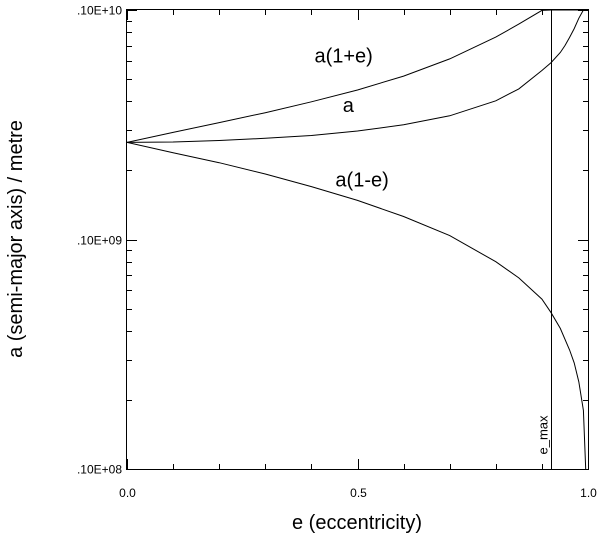 The height and width of the screenshot is (536, 600). What do you see at coordinates (16, 239) in the screenshot?
I see `y-axis-title: a (semi-major axis) / metre` at bounding box center [16, 239].